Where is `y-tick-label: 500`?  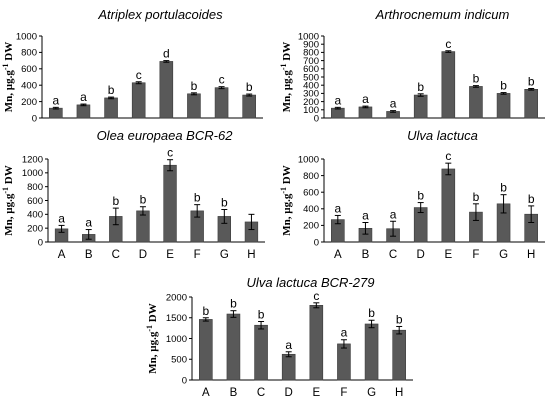
y-tick-label: 500 is located at coordinates (179, 360).